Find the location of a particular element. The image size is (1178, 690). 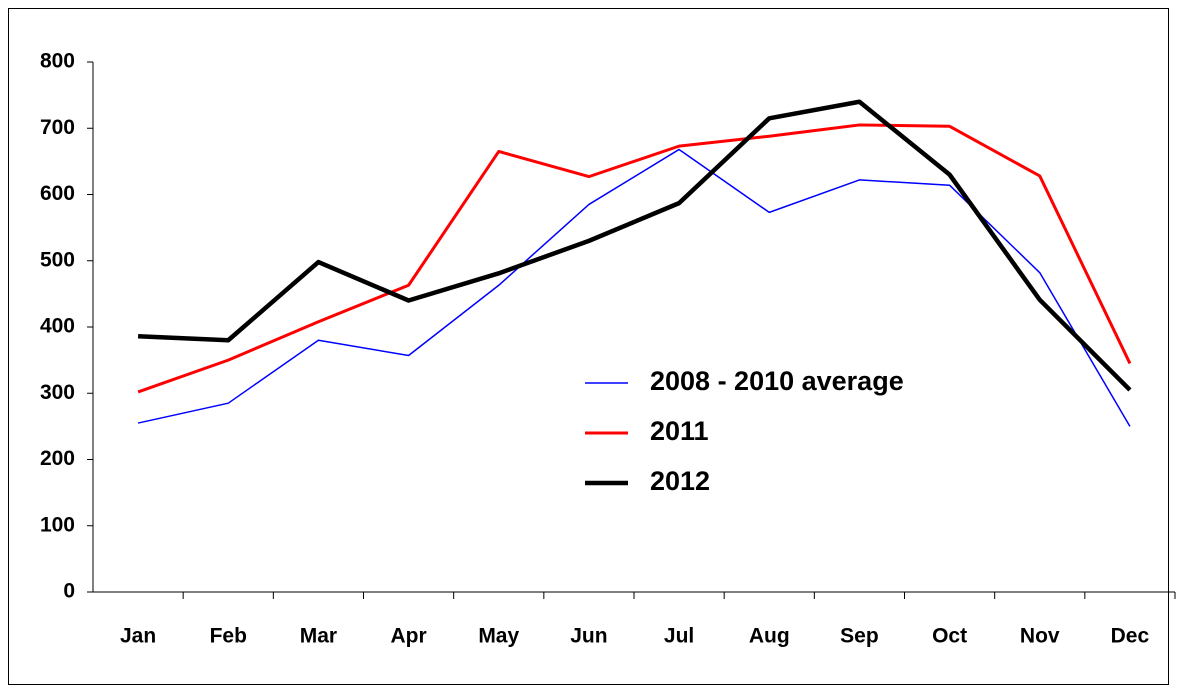

x-tick-label: Dec is located at coordinates (1130, 636).